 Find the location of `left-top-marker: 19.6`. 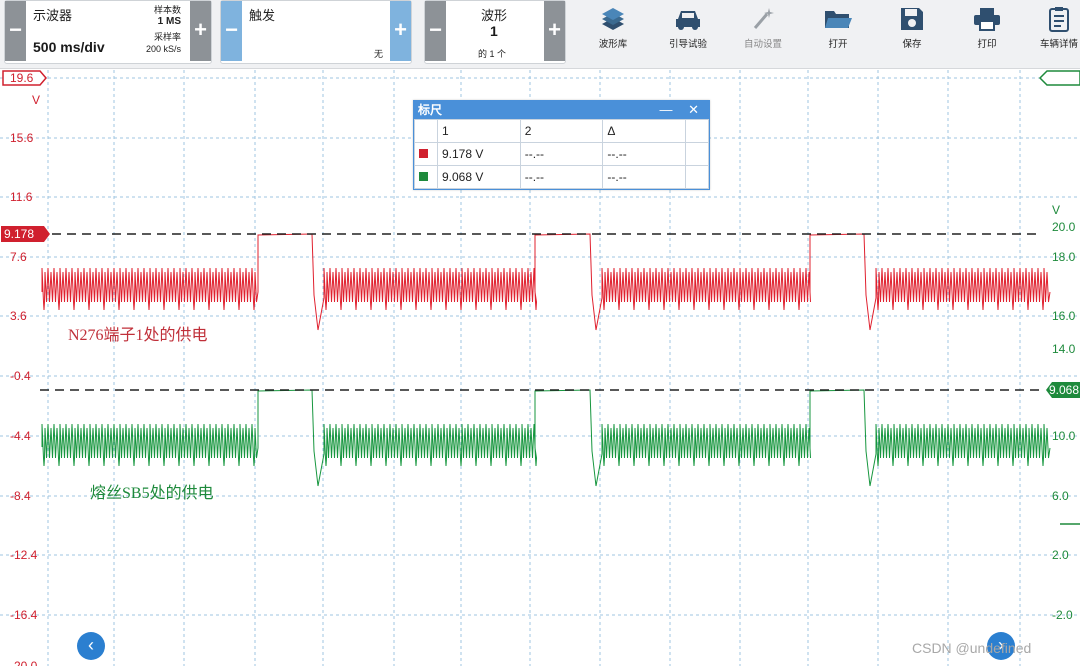

left-top-marker: 19.6 is located at coordinates (24, 78).